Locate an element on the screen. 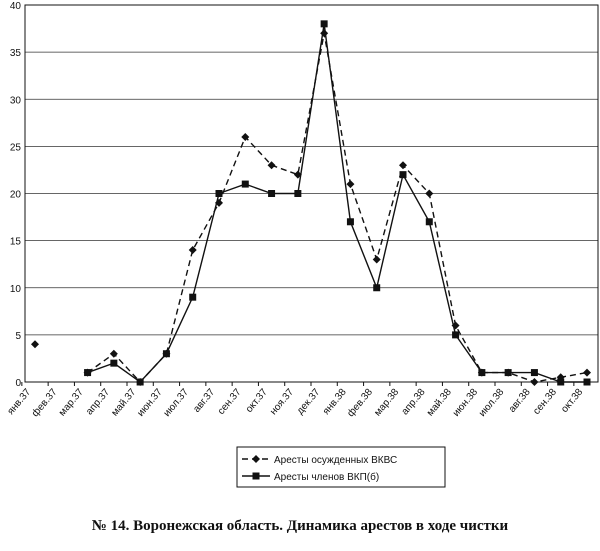 The width and height of the screenshot is (600, 551). y-tick-label: 0 is located at coordinates (18, 383).